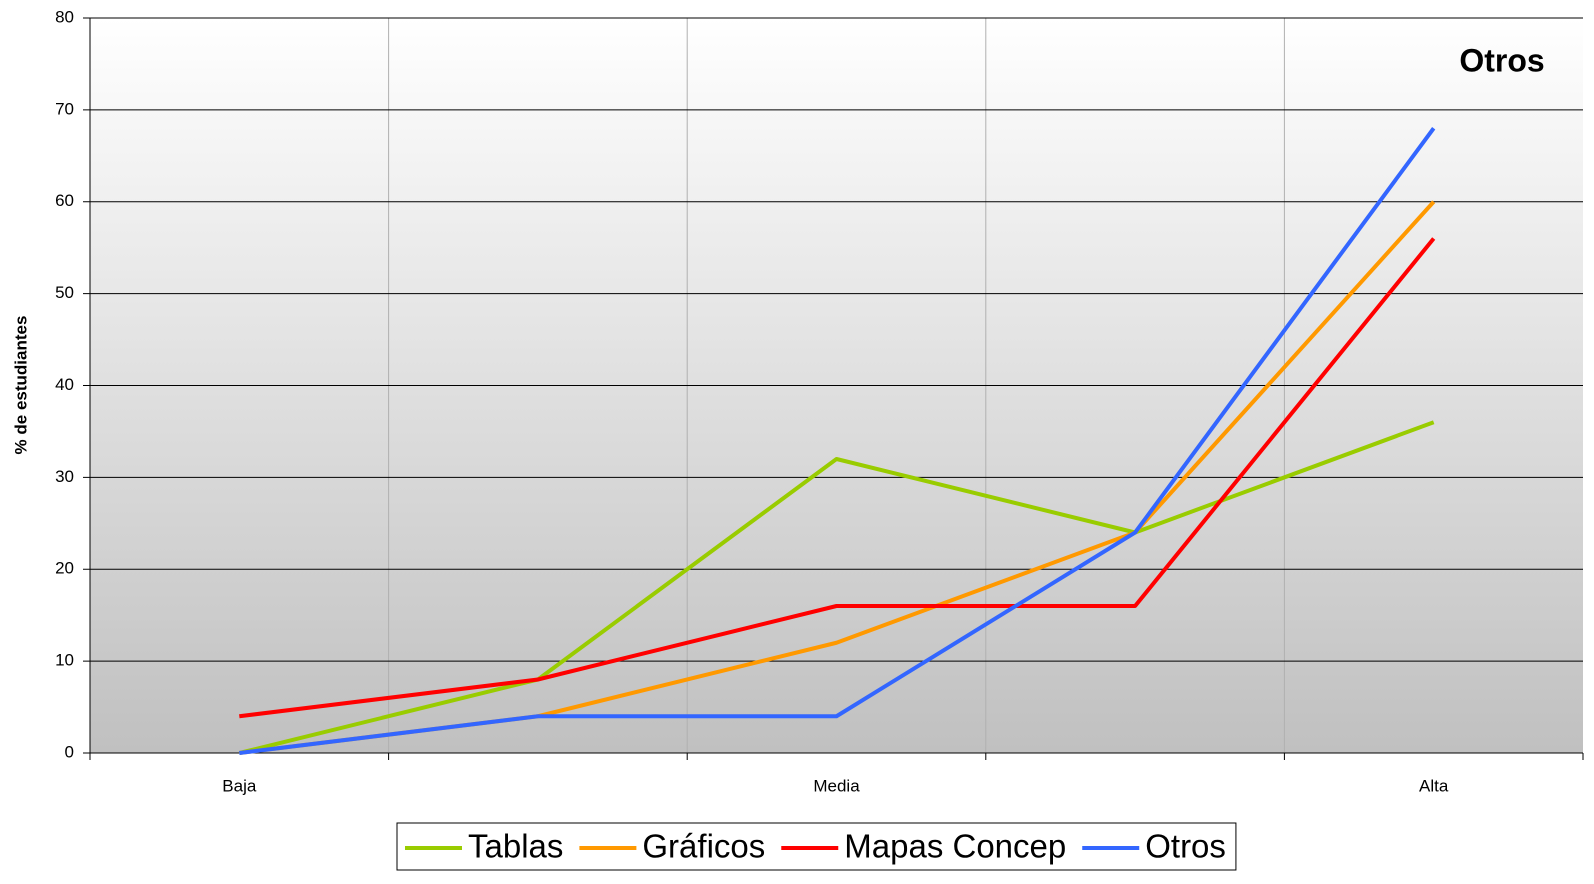 The image size is (1594, 884). Describe the element at coordinates (1501, 60) in the screenshot. I see `chart-title: Otros` at that location.